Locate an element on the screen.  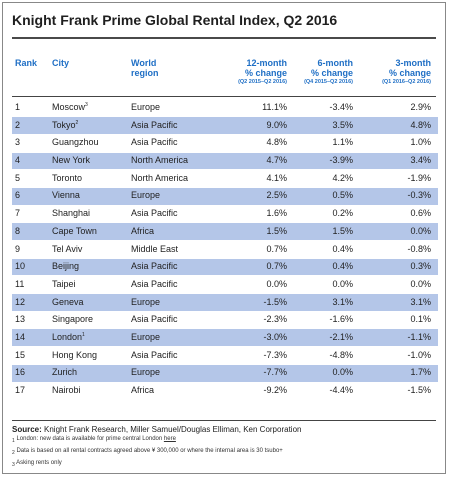
cell-12-month: 9.0% is located at coordinates (276, 124).